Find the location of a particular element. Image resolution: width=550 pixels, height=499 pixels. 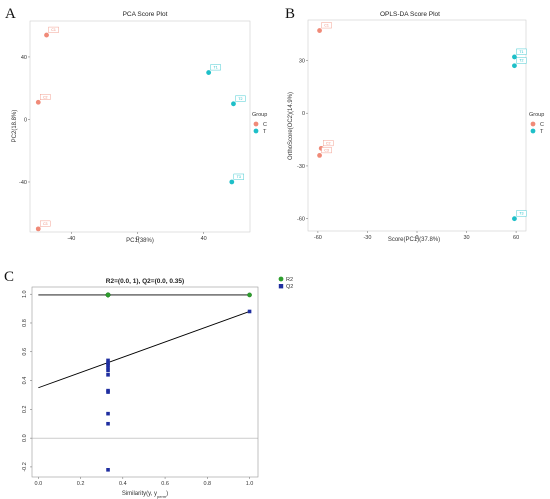

oplsda-xlabel: Score(PC1)(37.8%) is located at coordinates (414, 240).